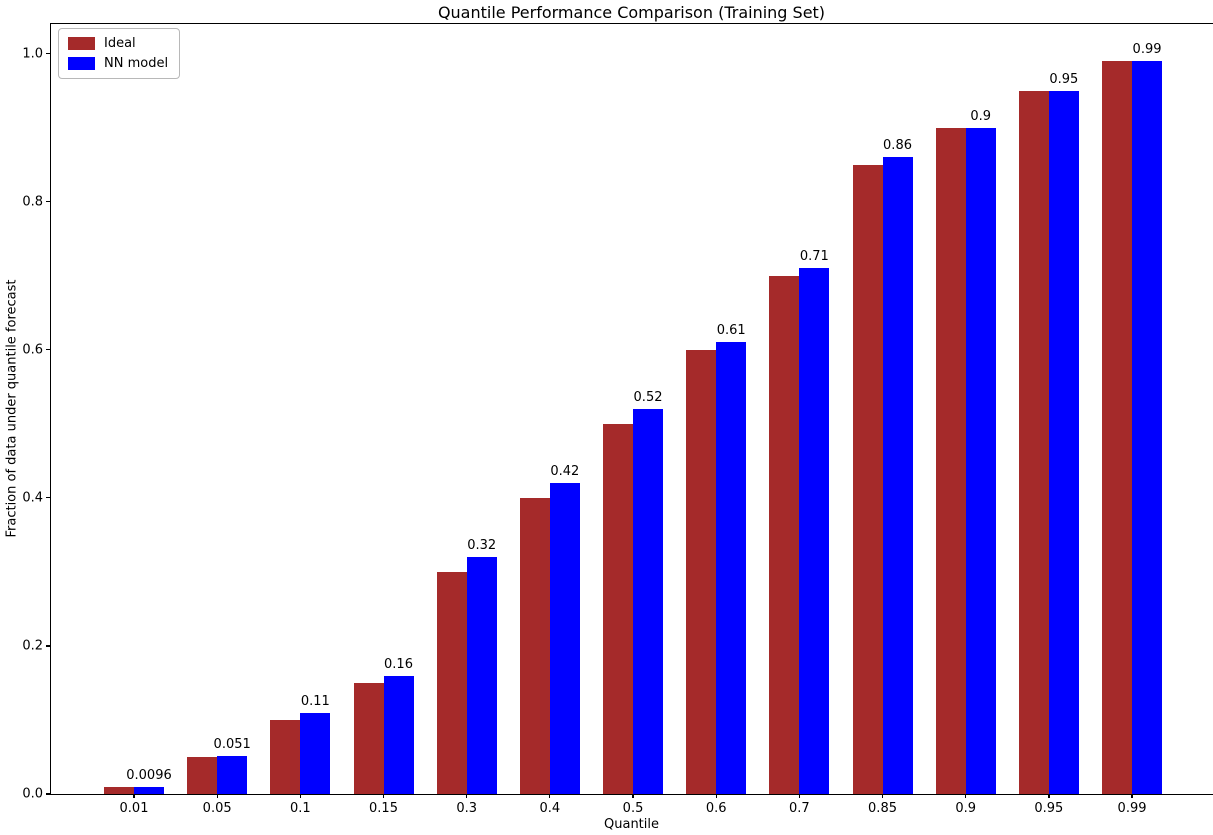 This screenshot has height=835, width=1213. What do you see at coordinates (119, 53) in the screenshot?
I see `legend: Ideal NN model` at bounding box center [119, 53].